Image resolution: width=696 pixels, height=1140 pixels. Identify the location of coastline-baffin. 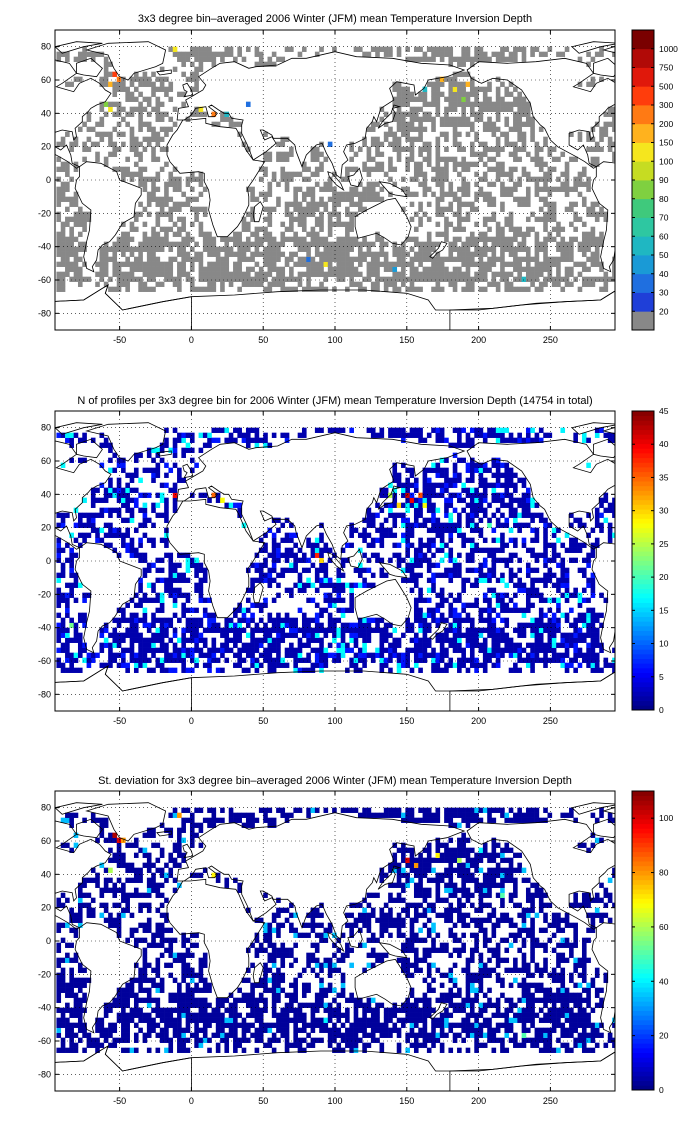
(604, 67).